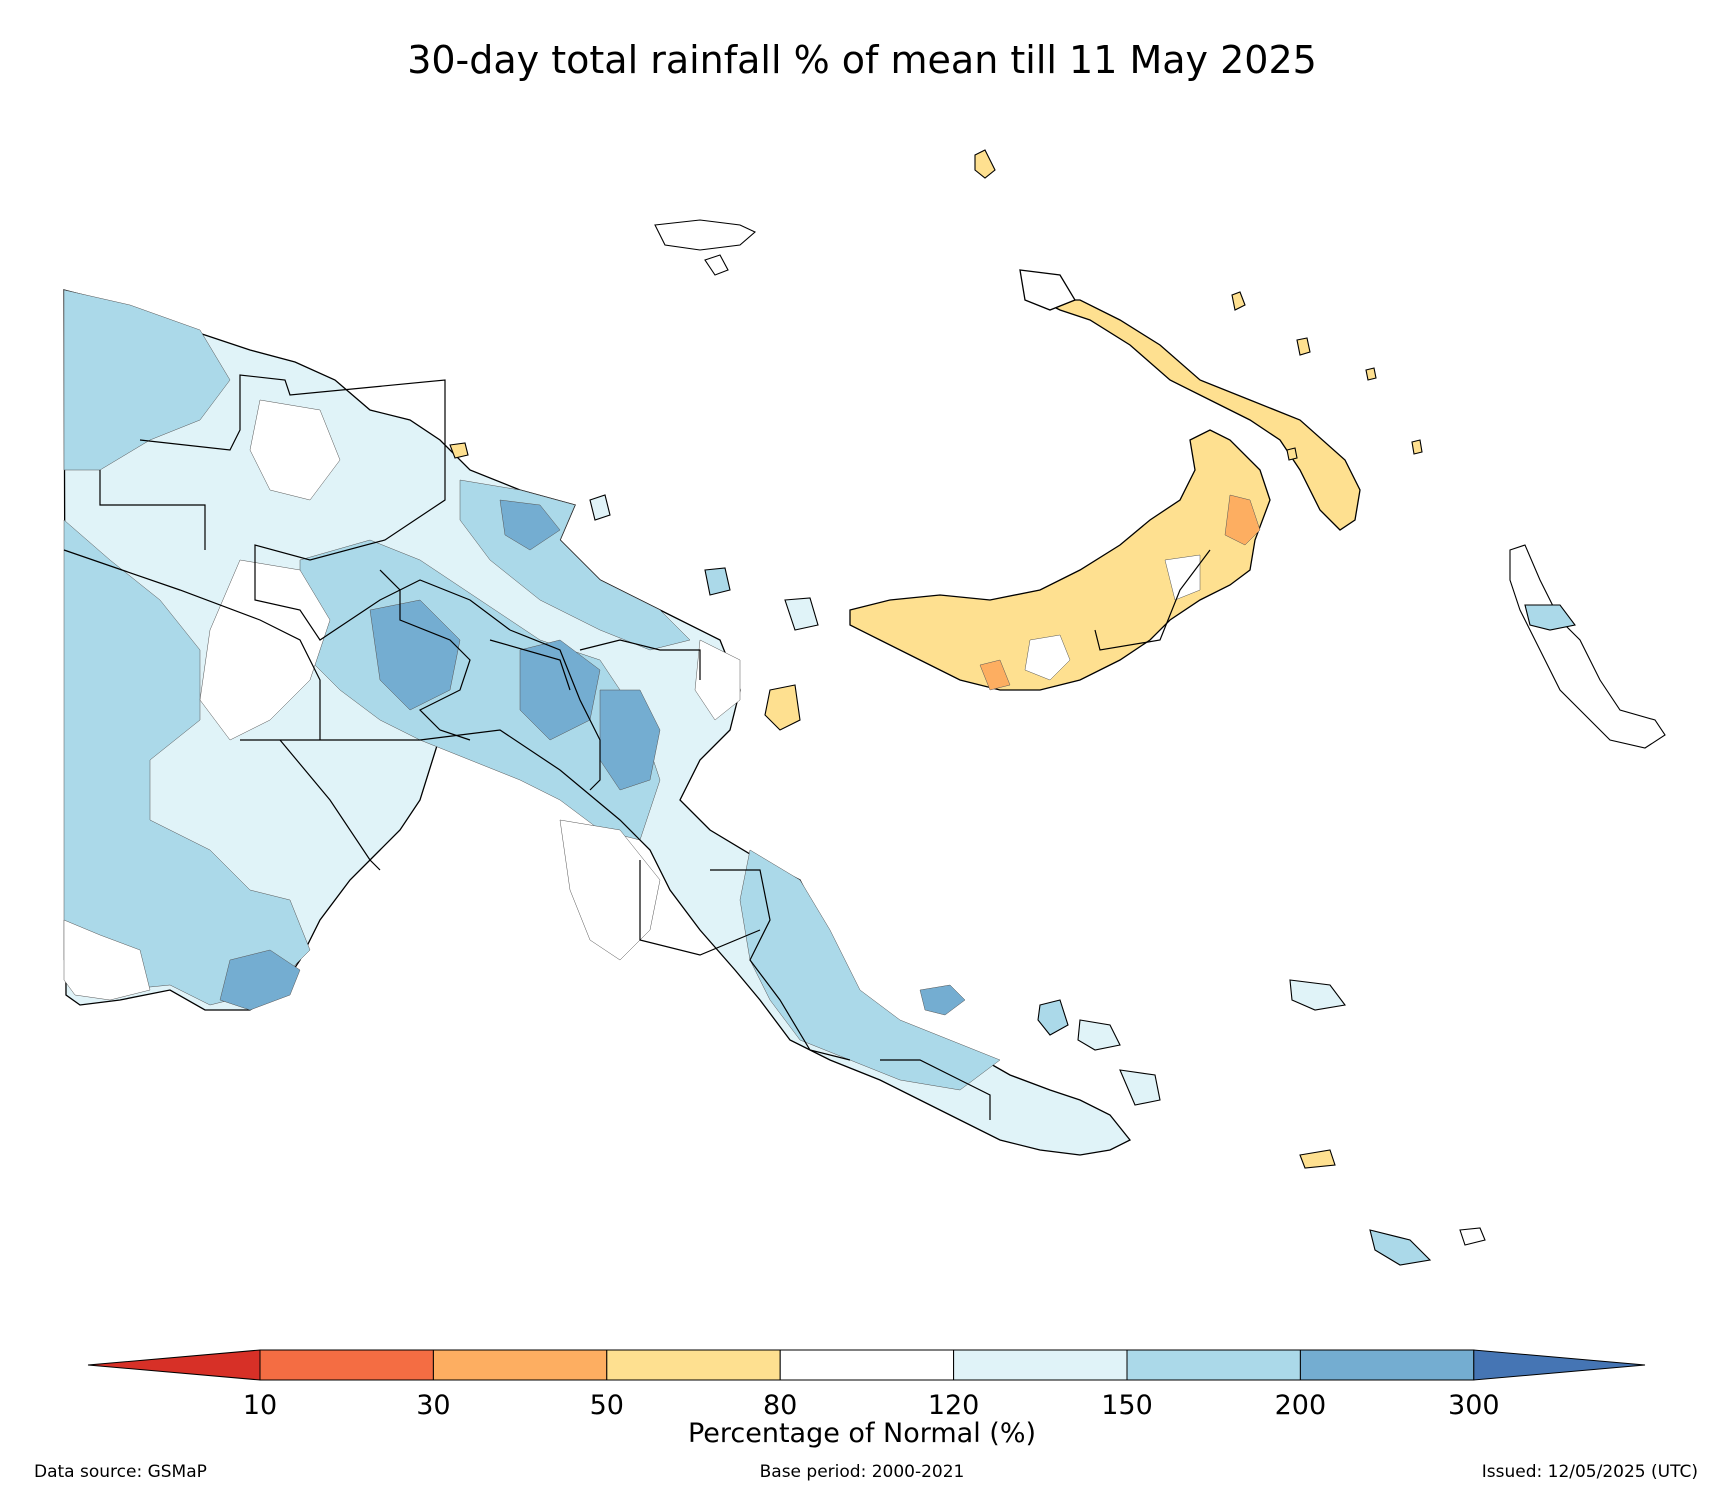 This screenshot has height=1494, width=1724. Describe the element at coordinates (1559, 1365) in the screenshot. I see `colorbar-above-max` at that location.